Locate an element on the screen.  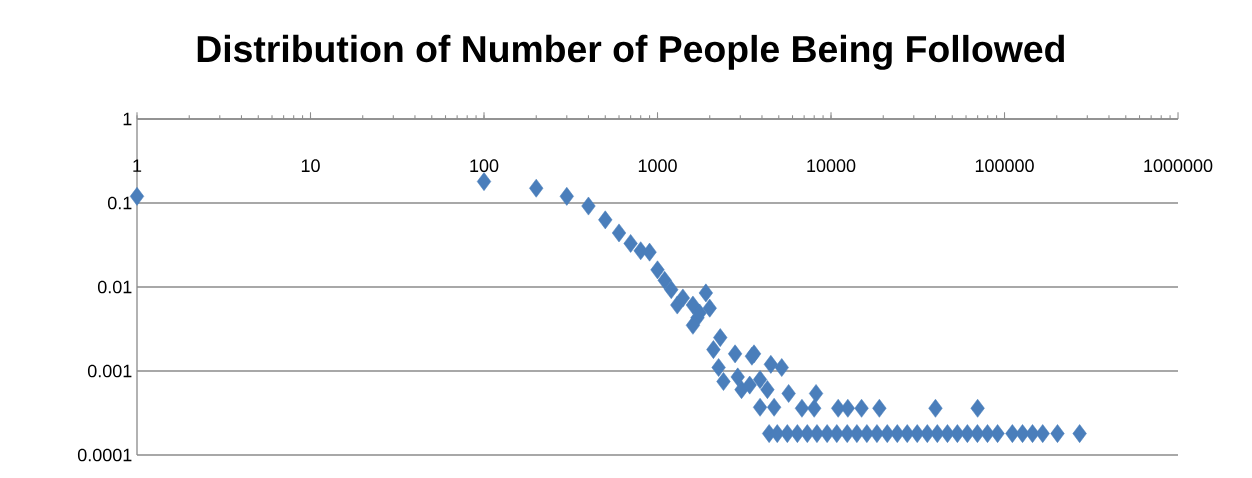
y-tick-label: 0.0001 is located at coordinates (104, 455).